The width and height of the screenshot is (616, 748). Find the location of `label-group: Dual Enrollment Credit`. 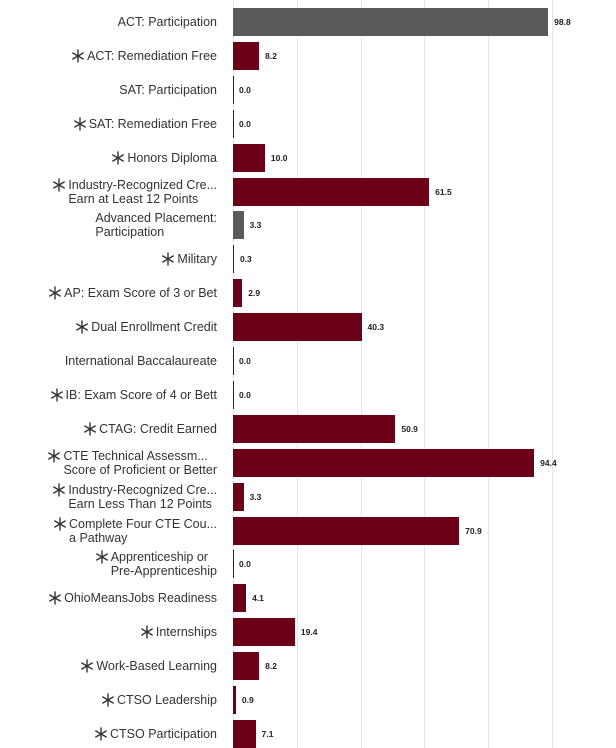

label-group: Dual Enrollment Credit is located at coordinates (146, 327).